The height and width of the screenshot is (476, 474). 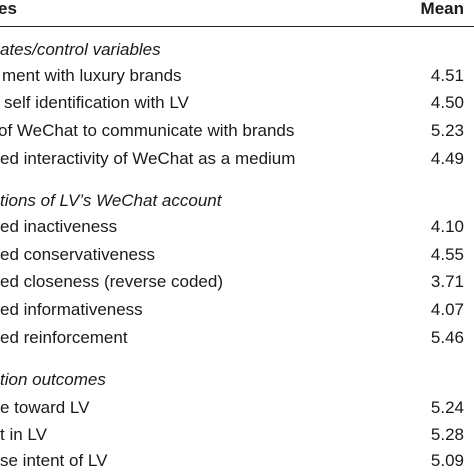 What do you see at coordinates (92, 75) in the screenshot?
I see `row-label: ment with luxury brands` at bounding box center [92, 75].